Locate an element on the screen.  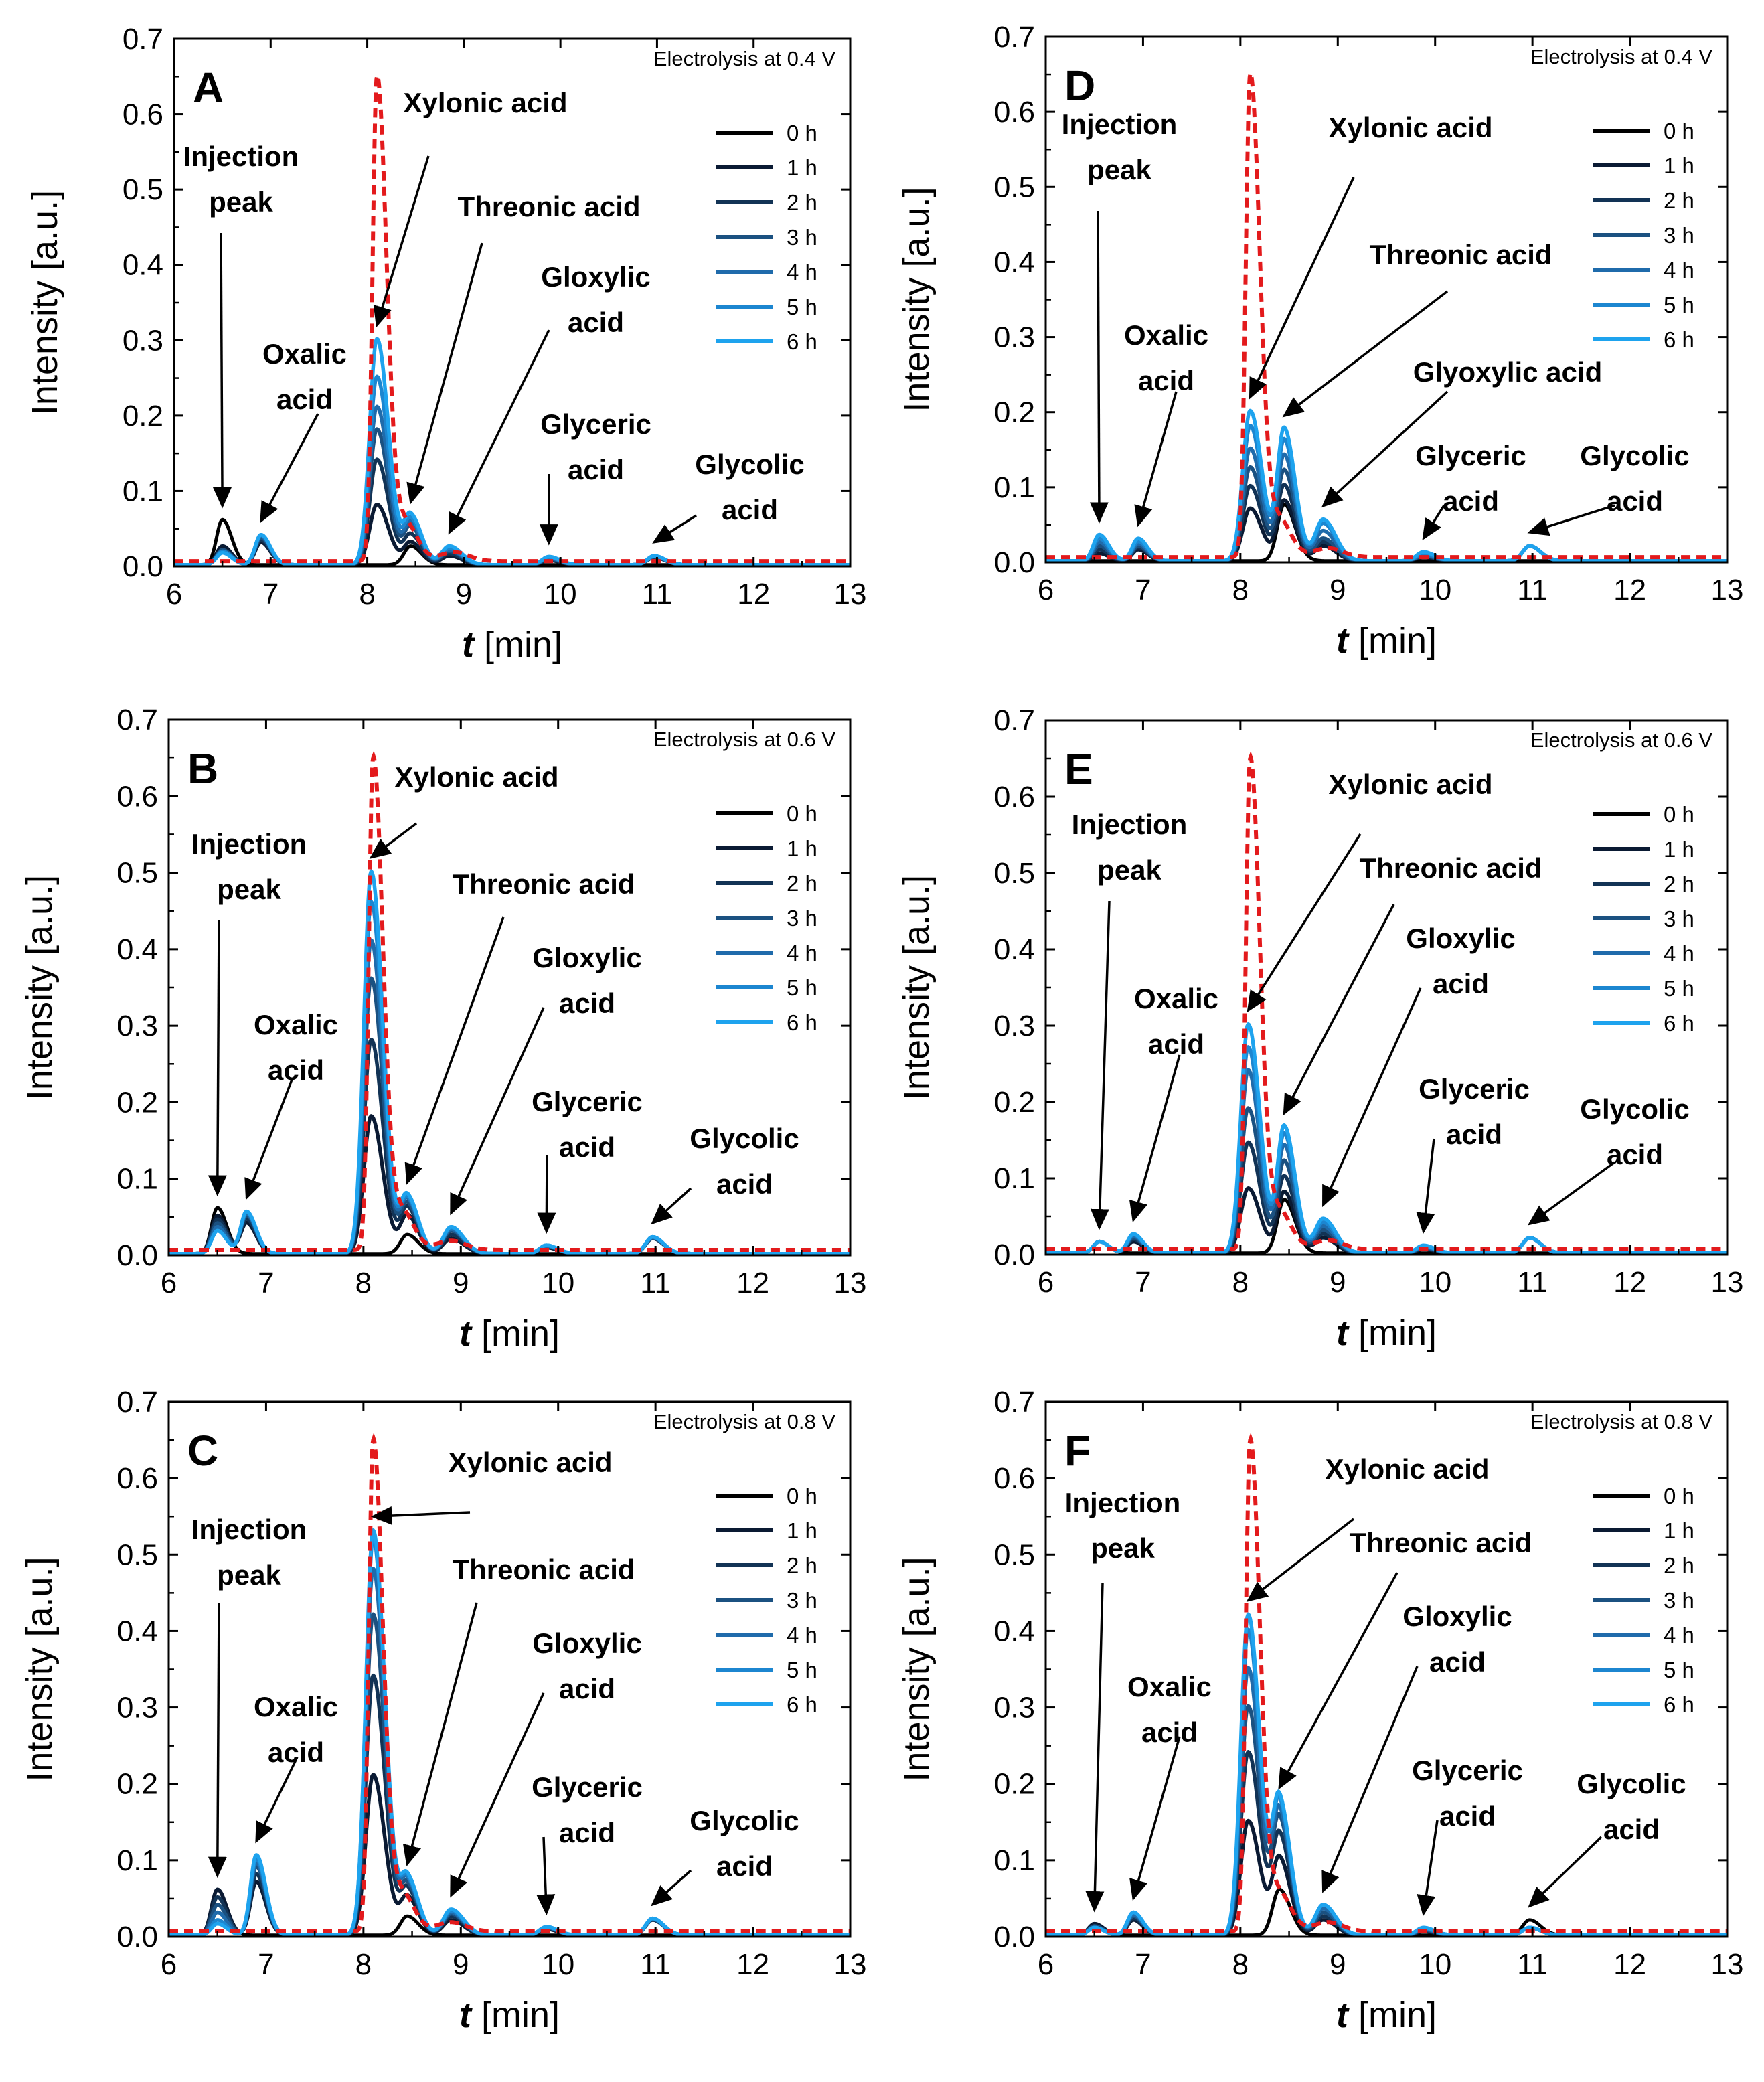
x-axis-title: t [min] is located at coordinates (509, 2015).